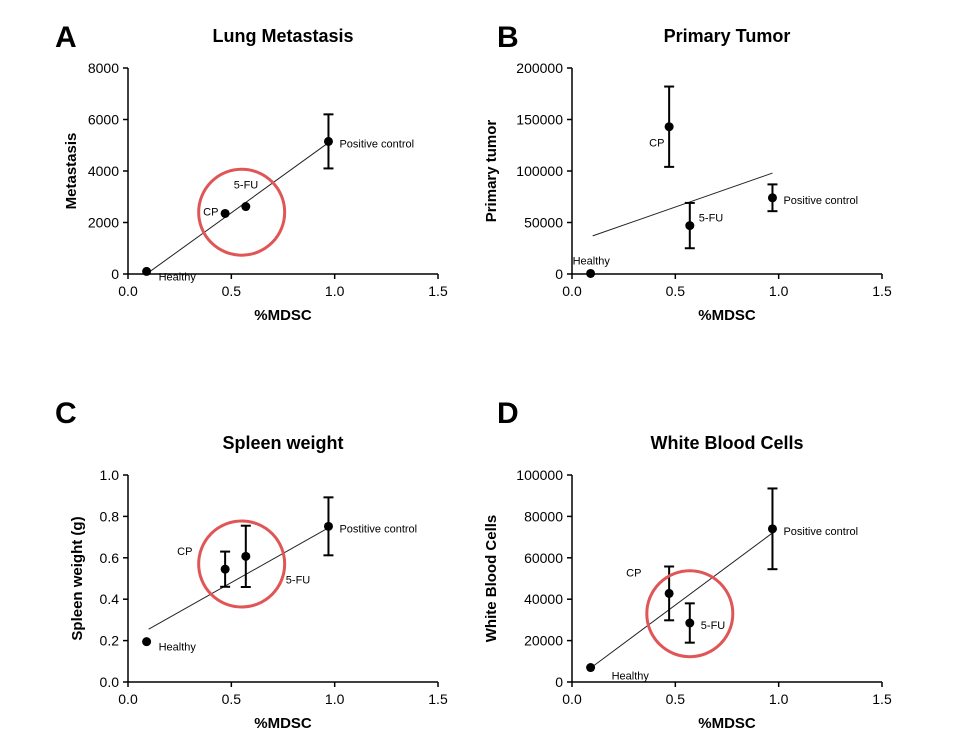 Image resolution: width=975 pixels, height=752 pixels. What do you see at coordinates (543, 641) in the screenshot?
I see `y-tick-label: 20000` at bounding box center [543, 641].